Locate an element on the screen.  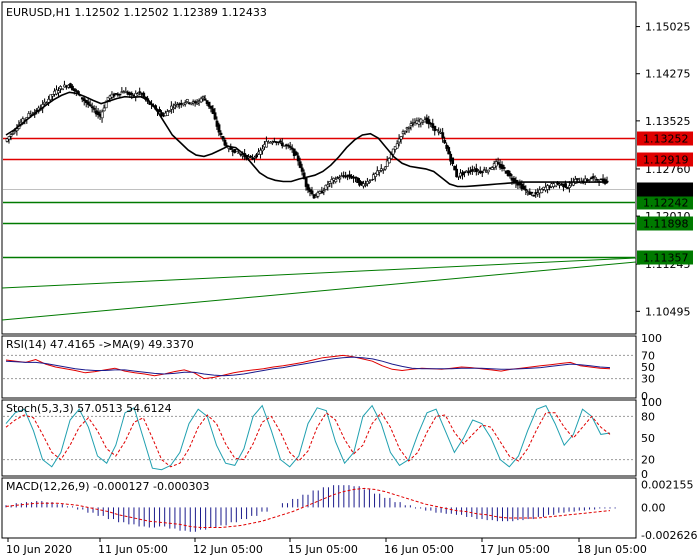
rsi-tick-label: 50 is located at coordinates (648, 367).